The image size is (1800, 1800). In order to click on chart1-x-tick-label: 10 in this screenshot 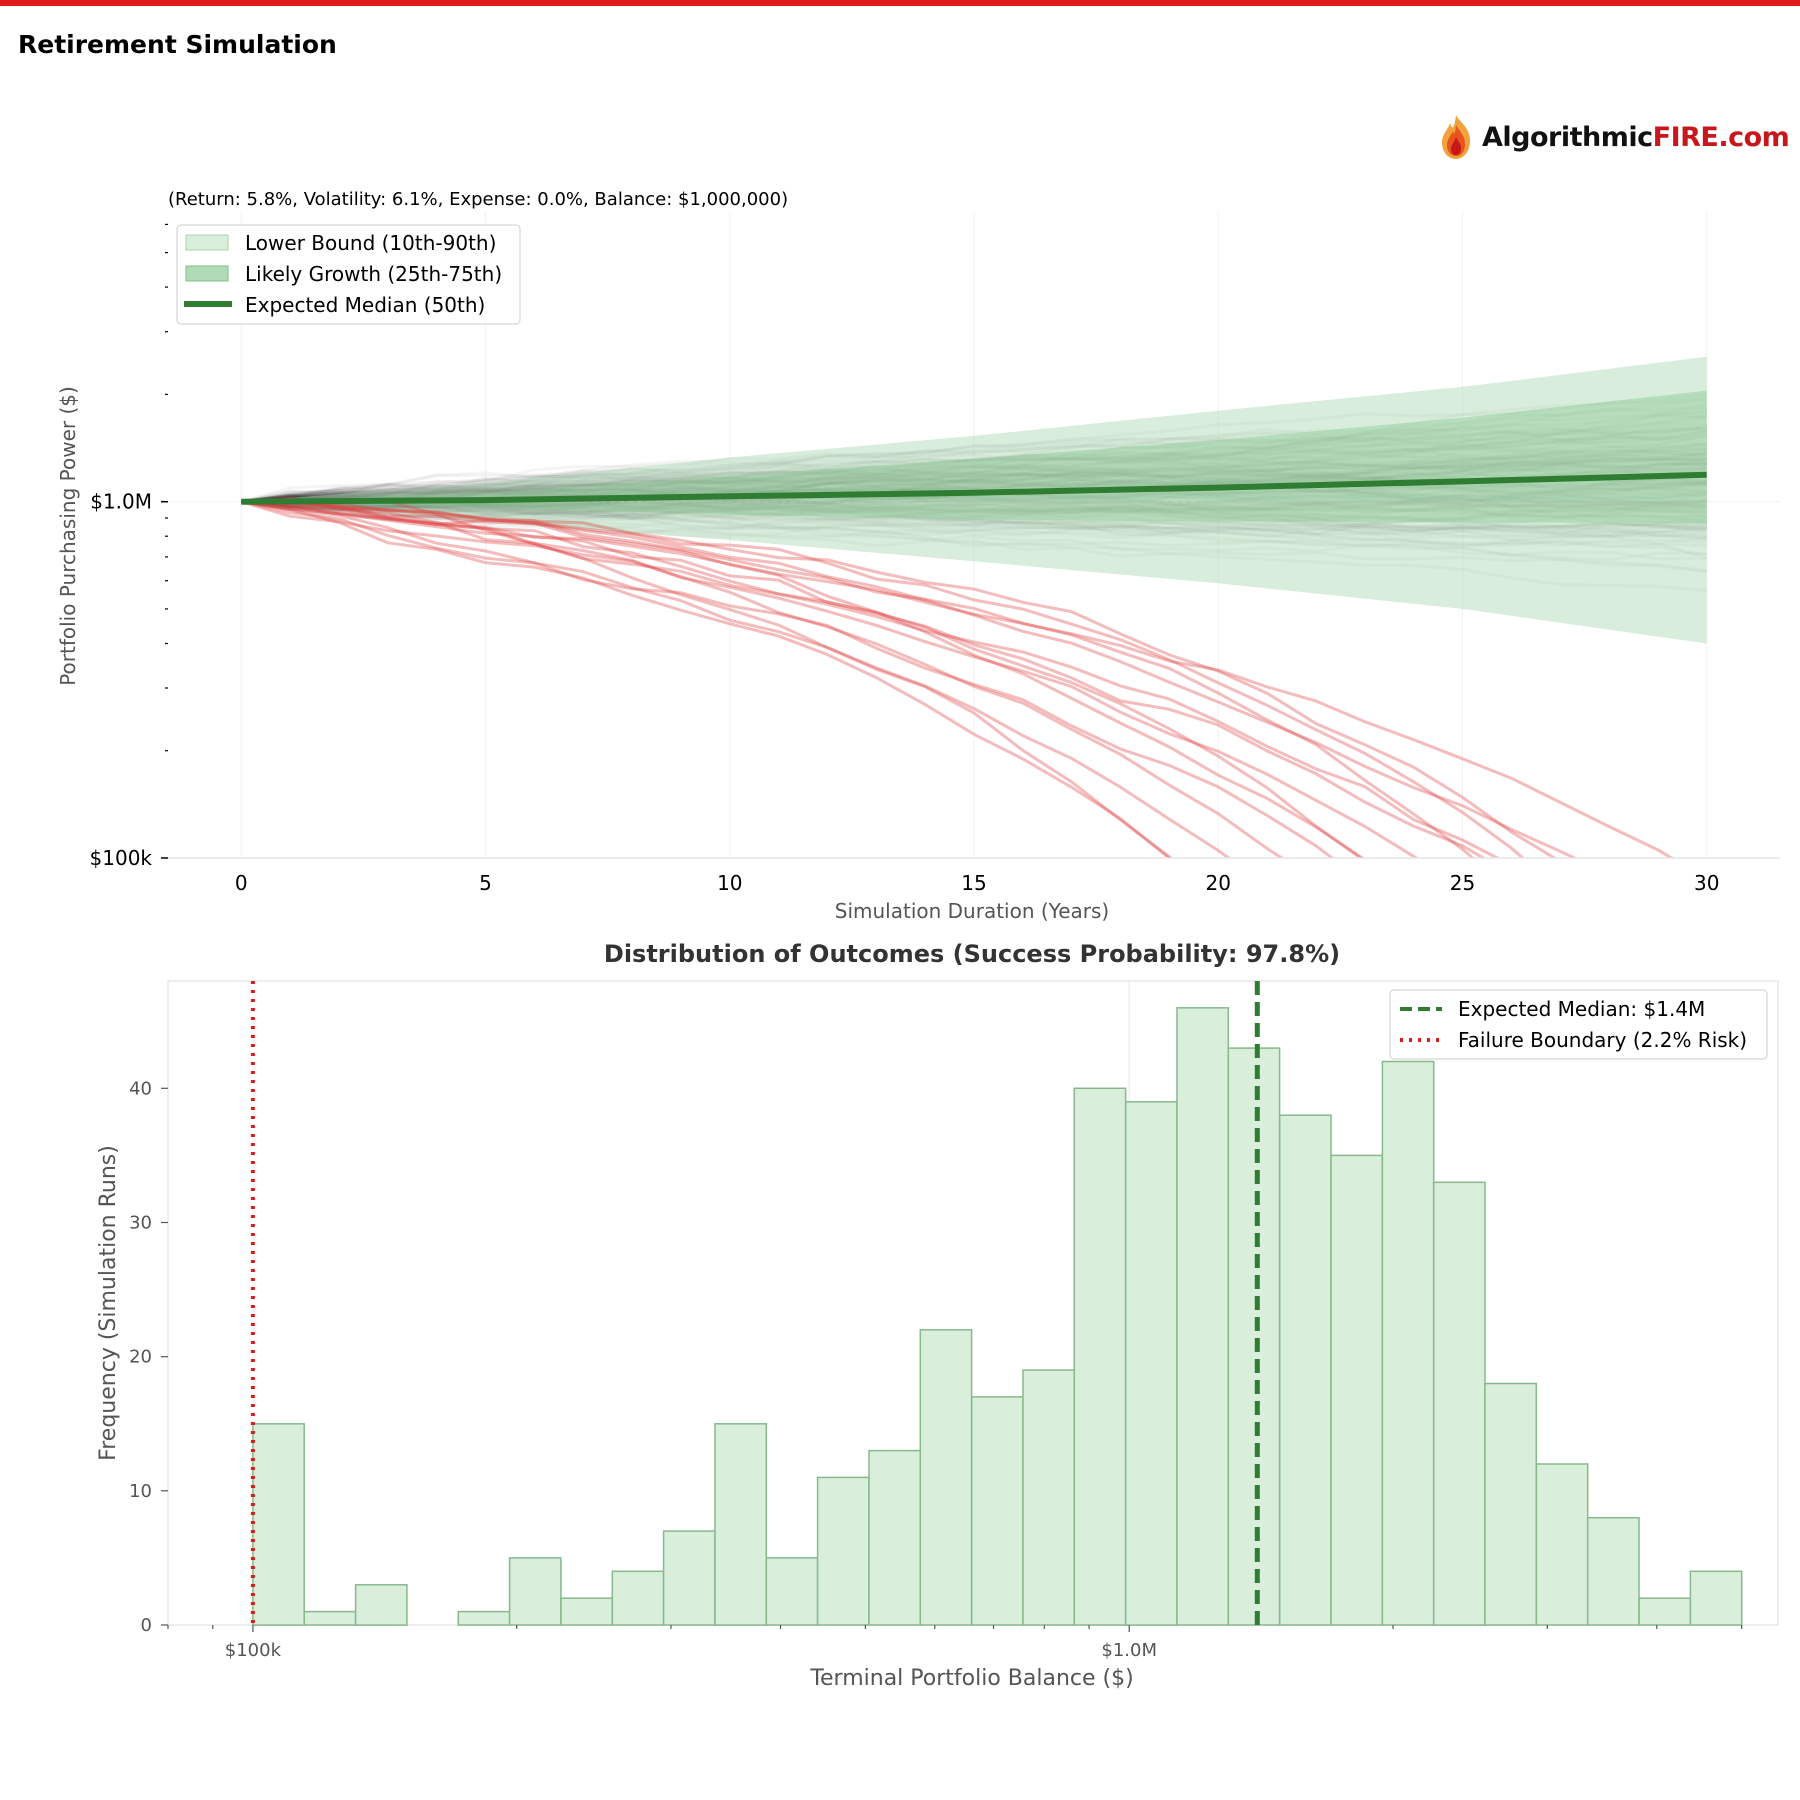, I will do `click(729, 883)`.